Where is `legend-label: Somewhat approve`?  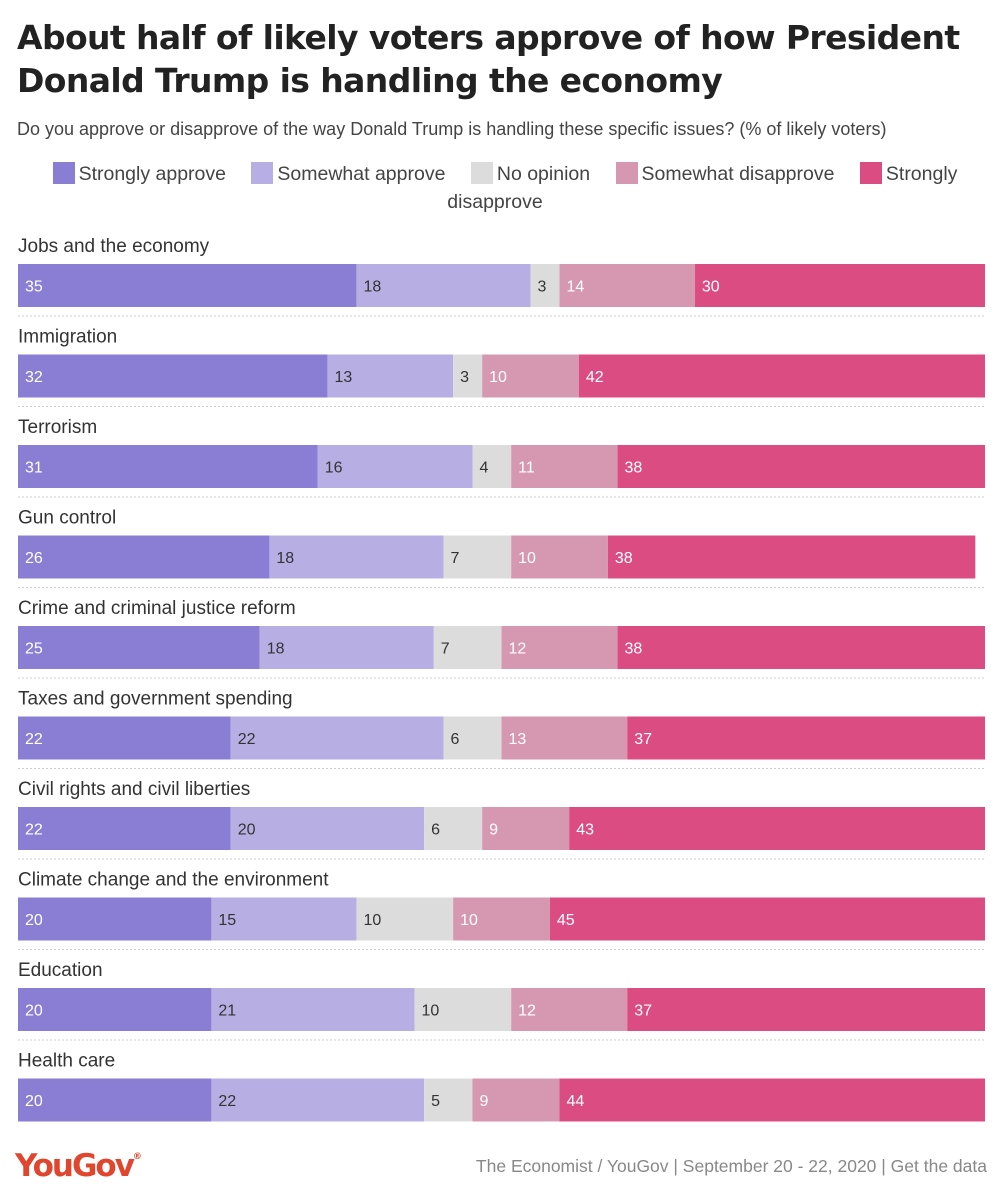
legend-label: Somewhat approve is located at coordinates (361, 174).